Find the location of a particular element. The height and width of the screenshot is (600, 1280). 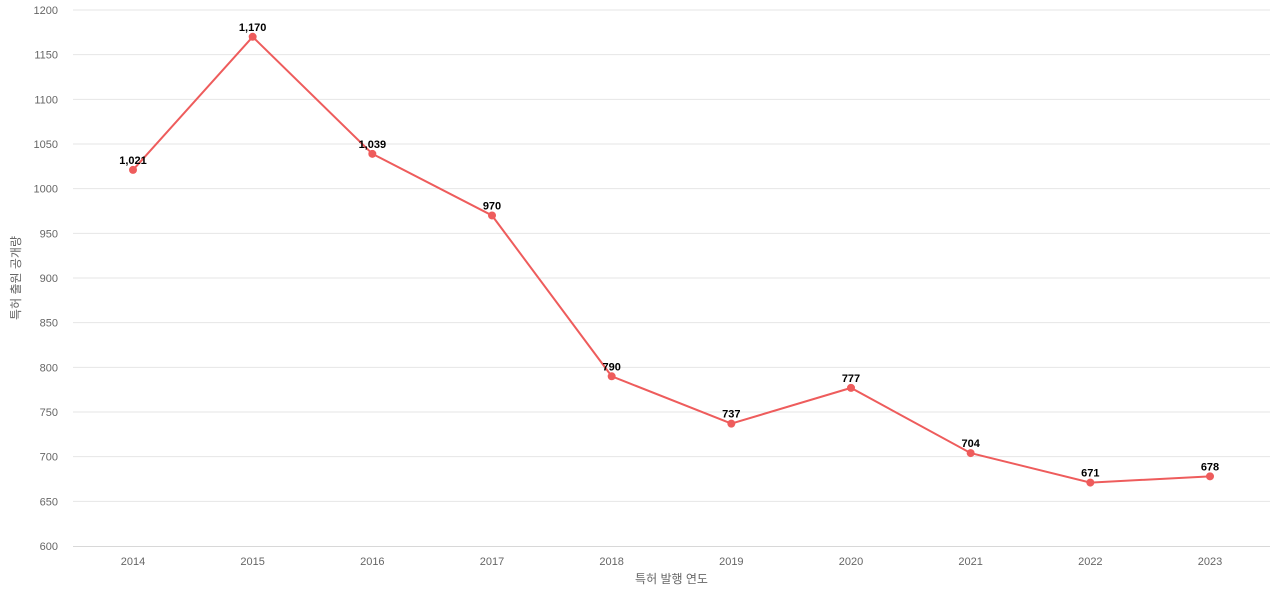

y-tick-label: 900 is located at coordinates (49, 279).